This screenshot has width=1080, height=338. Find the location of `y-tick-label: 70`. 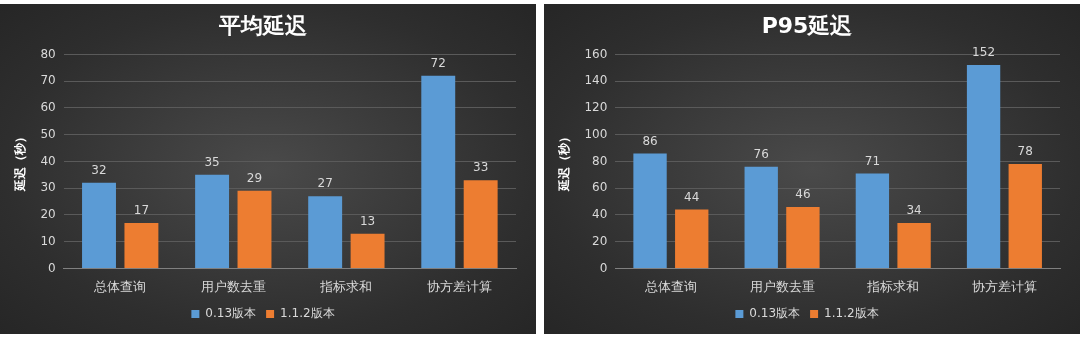

y-tick-label: 70 is located at coordinates (48, 80).